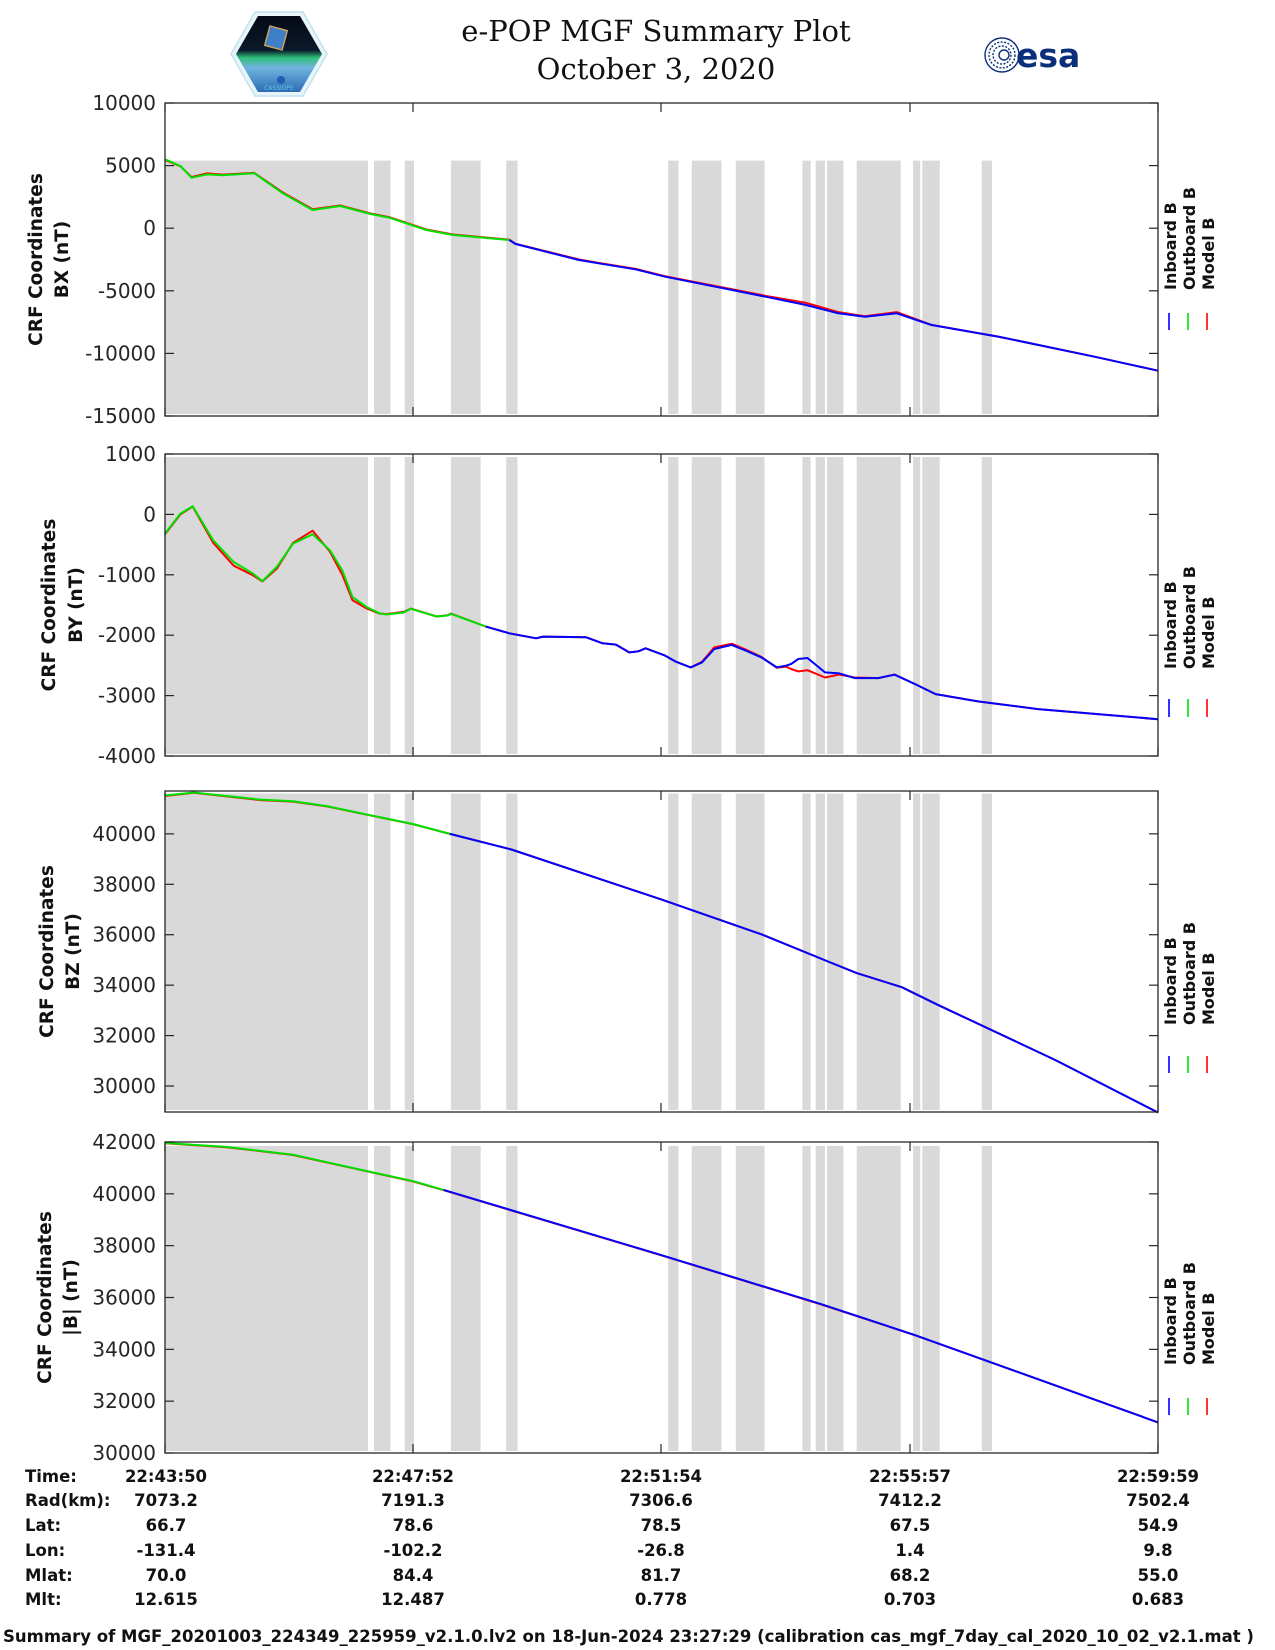  I want to click on plot-title: e-POP MGF Summary Plot, so click(656, 31).